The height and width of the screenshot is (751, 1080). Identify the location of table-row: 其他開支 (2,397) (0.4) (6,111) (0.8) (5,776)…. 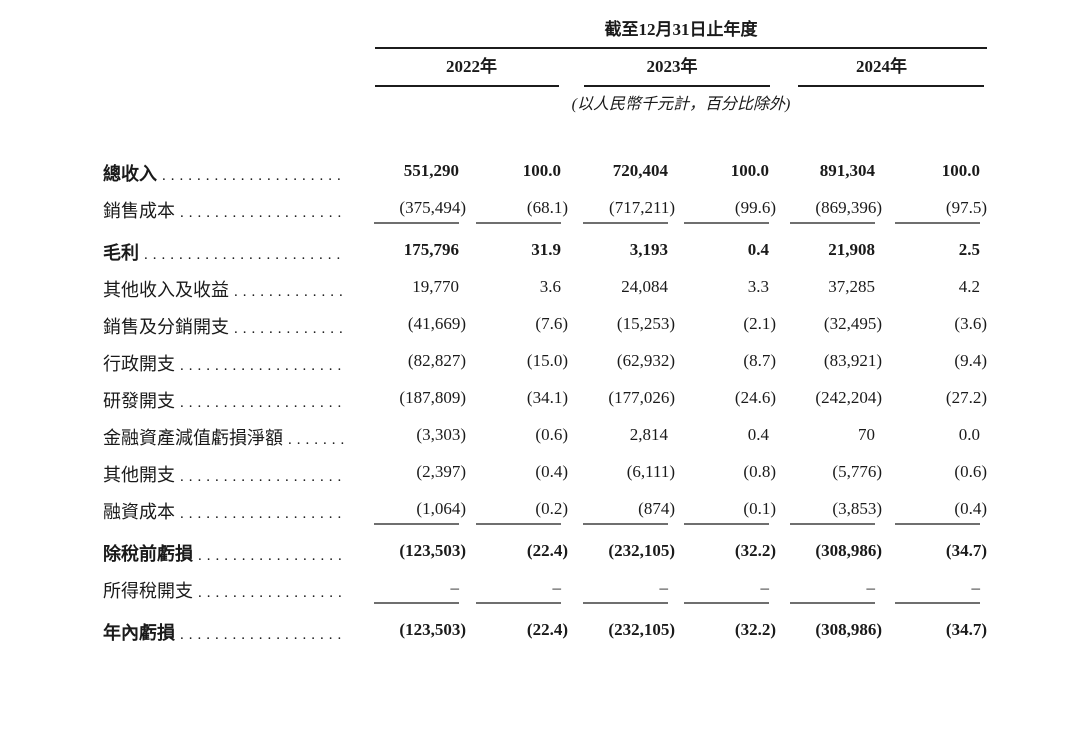
(543, 471).